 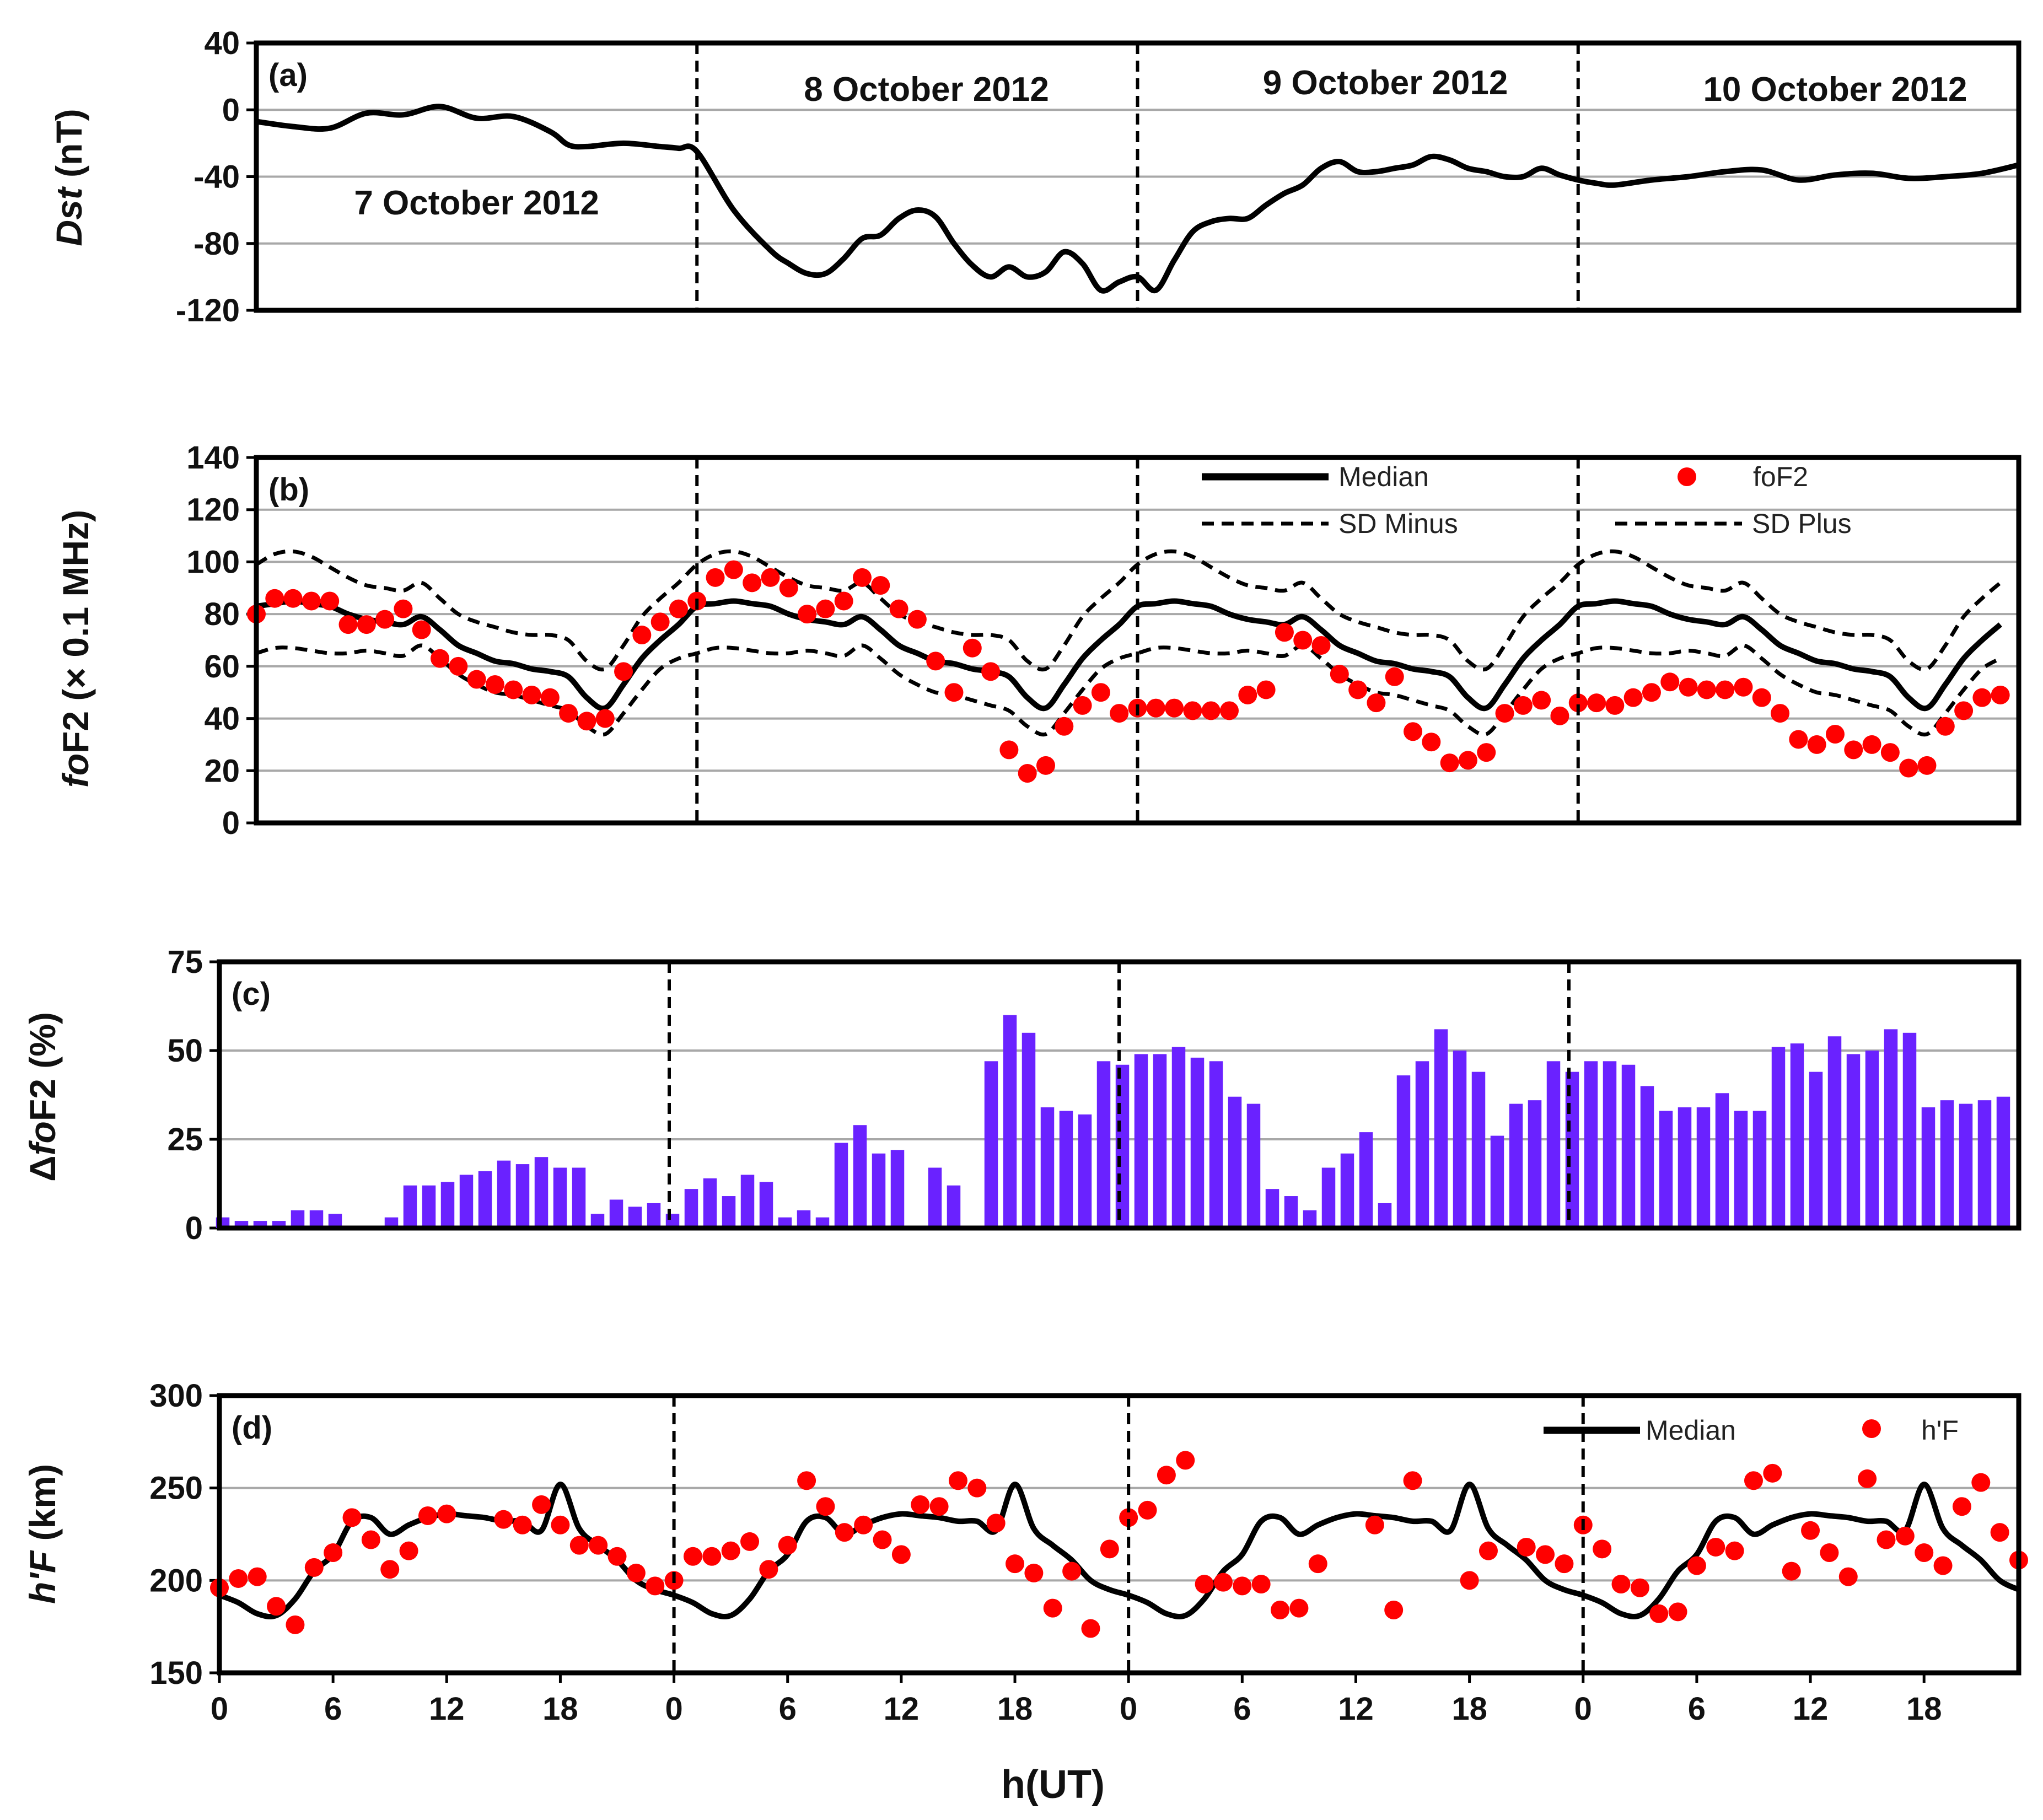 What do you see at coordinates (222, 667) in the screenshot?
I see `panel-b-ytick-label: 60` at bounding box center [222, 667].